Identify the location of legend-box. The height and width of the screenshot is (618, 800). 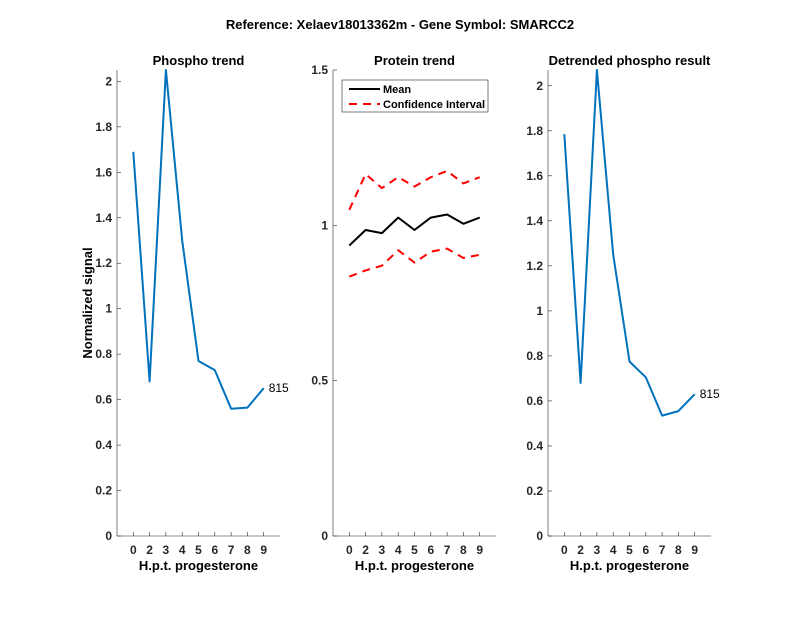
(415, 96).